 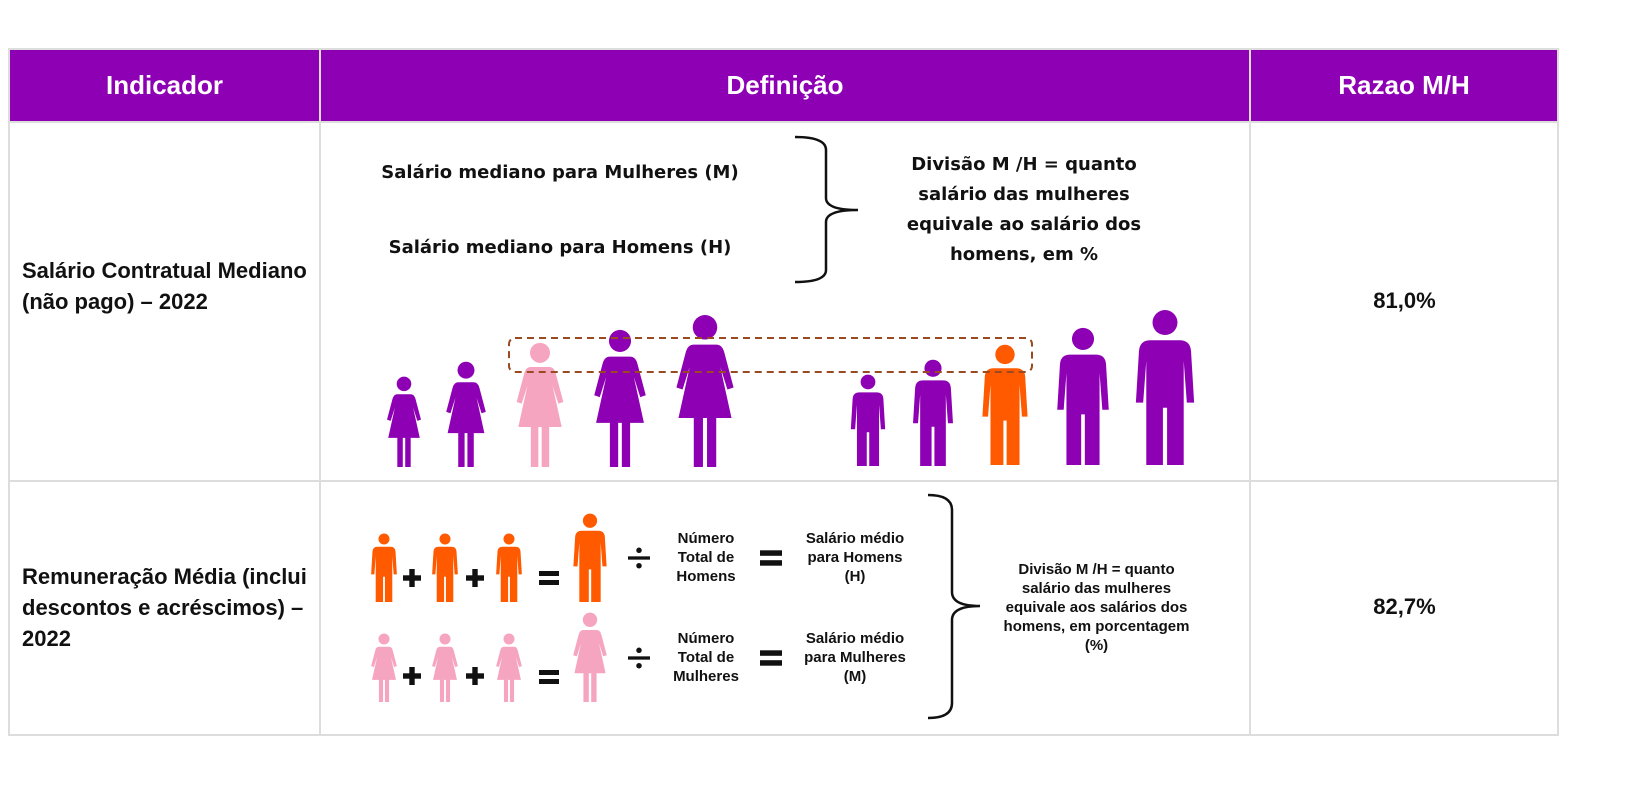 I want to click on ratio: 82,7%, so click(x=1404, y=606).